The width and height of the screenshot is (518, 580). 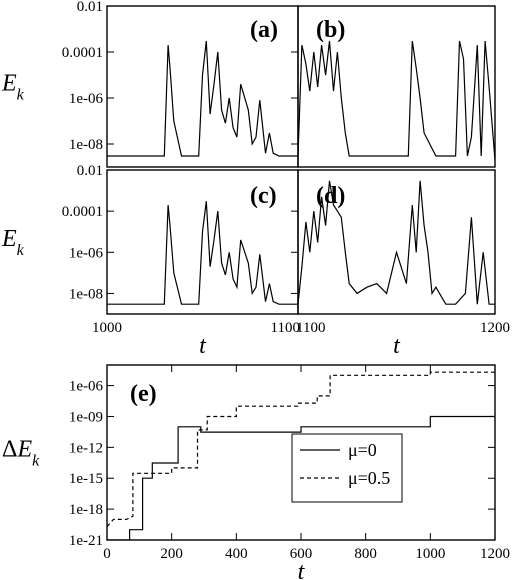 I want to click on x-tick-label: 0, so click(x=107, y=554).